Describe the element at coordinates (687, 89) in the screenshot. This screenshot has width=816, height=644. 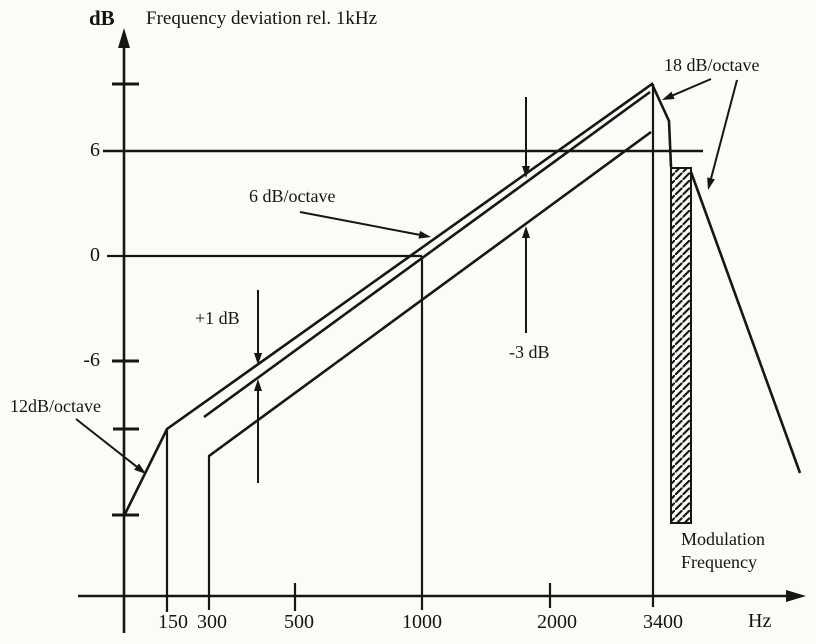
I see `arrow-18db-upper` at that location.